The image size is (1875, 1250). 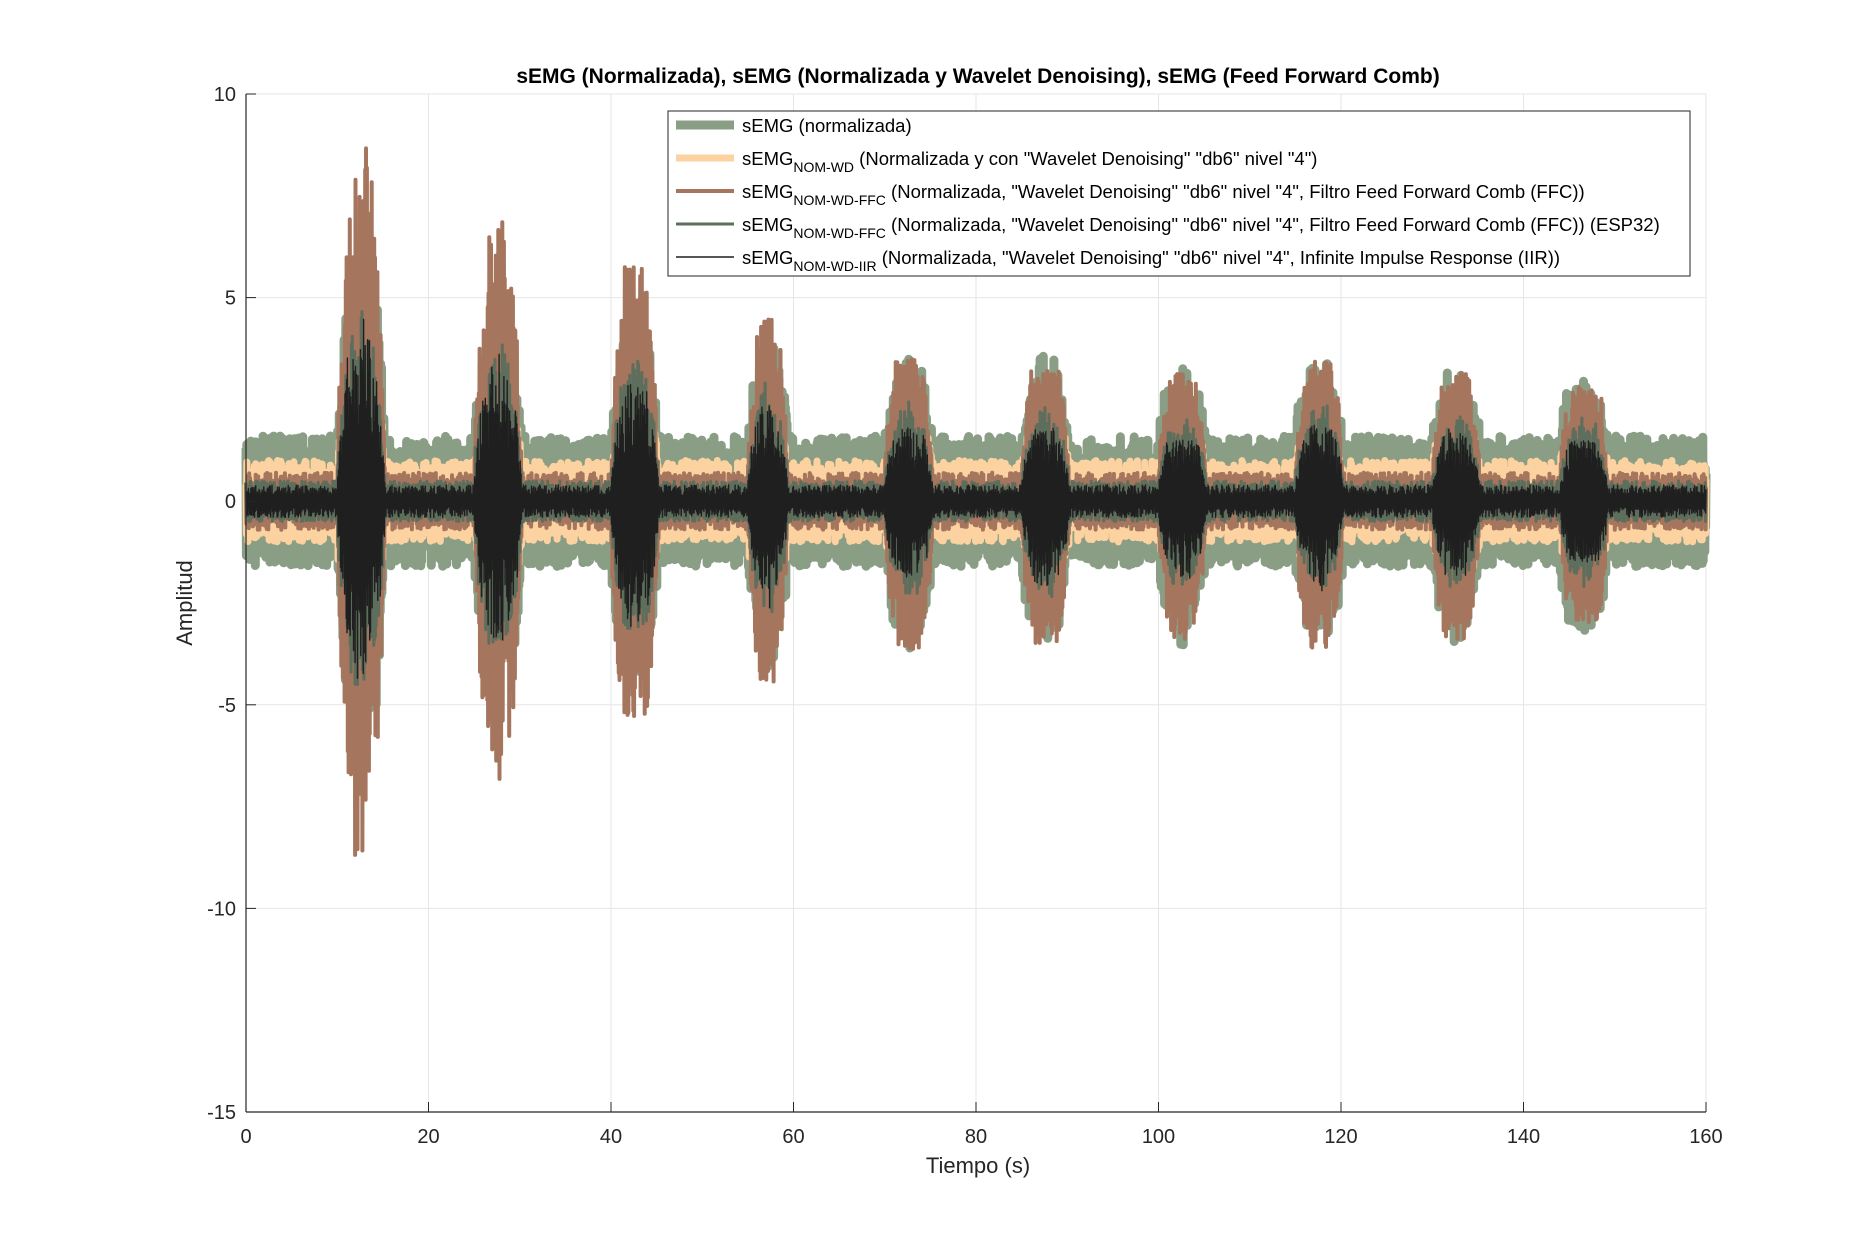 What do you see at coordinates (976, 1137) in the screenshot?
I see `x-tick-label: 80` at bounding box center [976, 1137].